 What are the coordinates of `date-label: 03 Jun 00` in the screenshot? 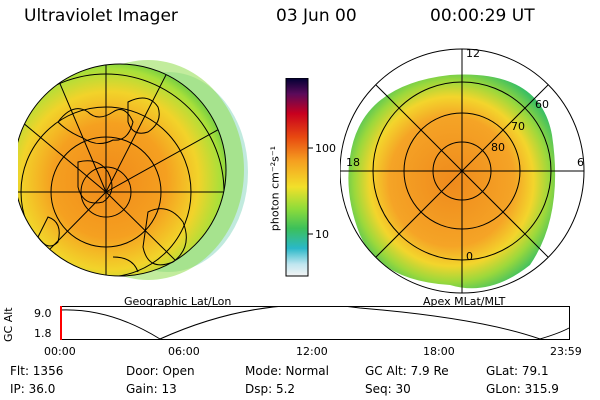 It's located at (316, 16).